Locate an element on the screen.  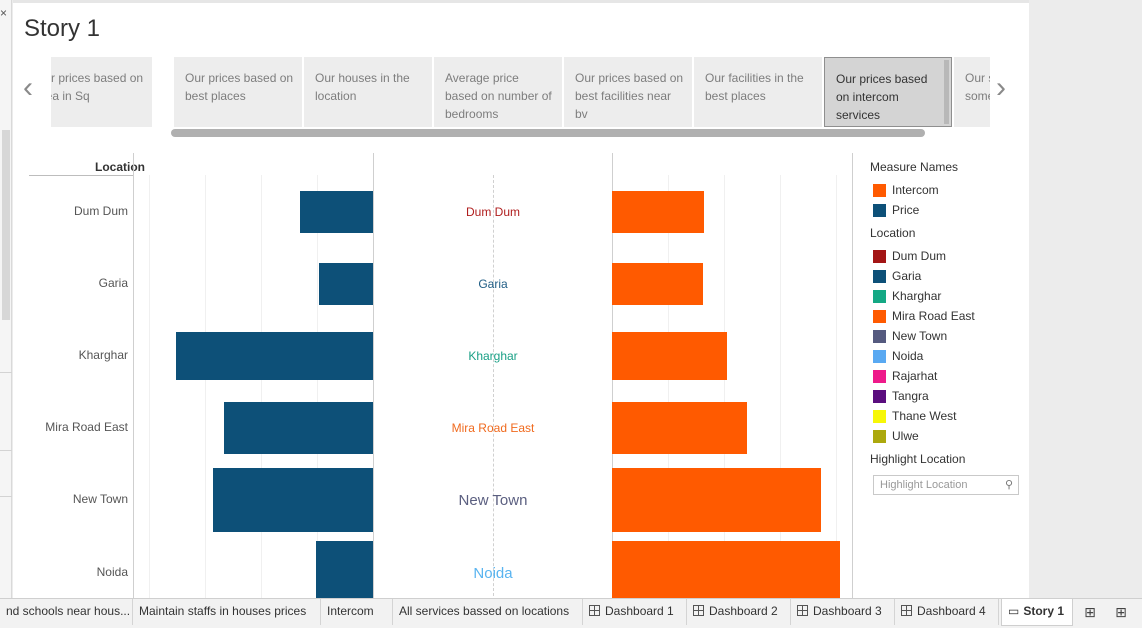
story-point: Our services on some places is located at coordinates (972, 92).